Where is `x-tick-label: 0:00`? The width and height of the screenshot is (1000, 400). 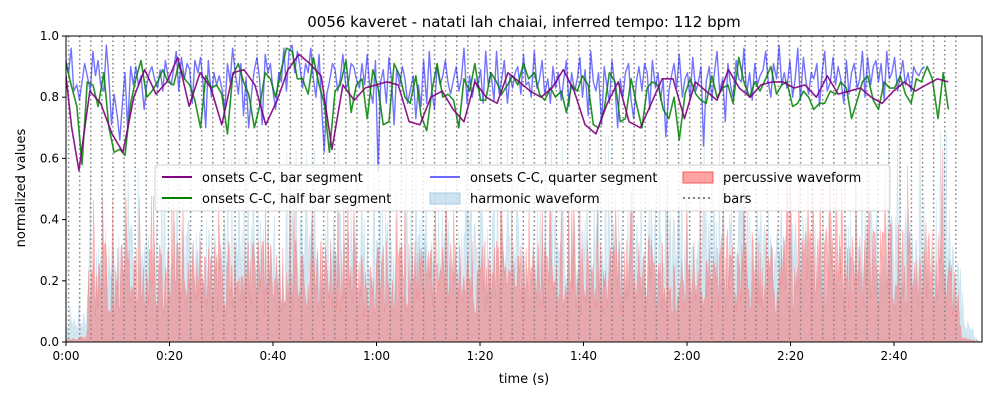
x-tick-label: 0:00 is located at coordinates (66, 356).